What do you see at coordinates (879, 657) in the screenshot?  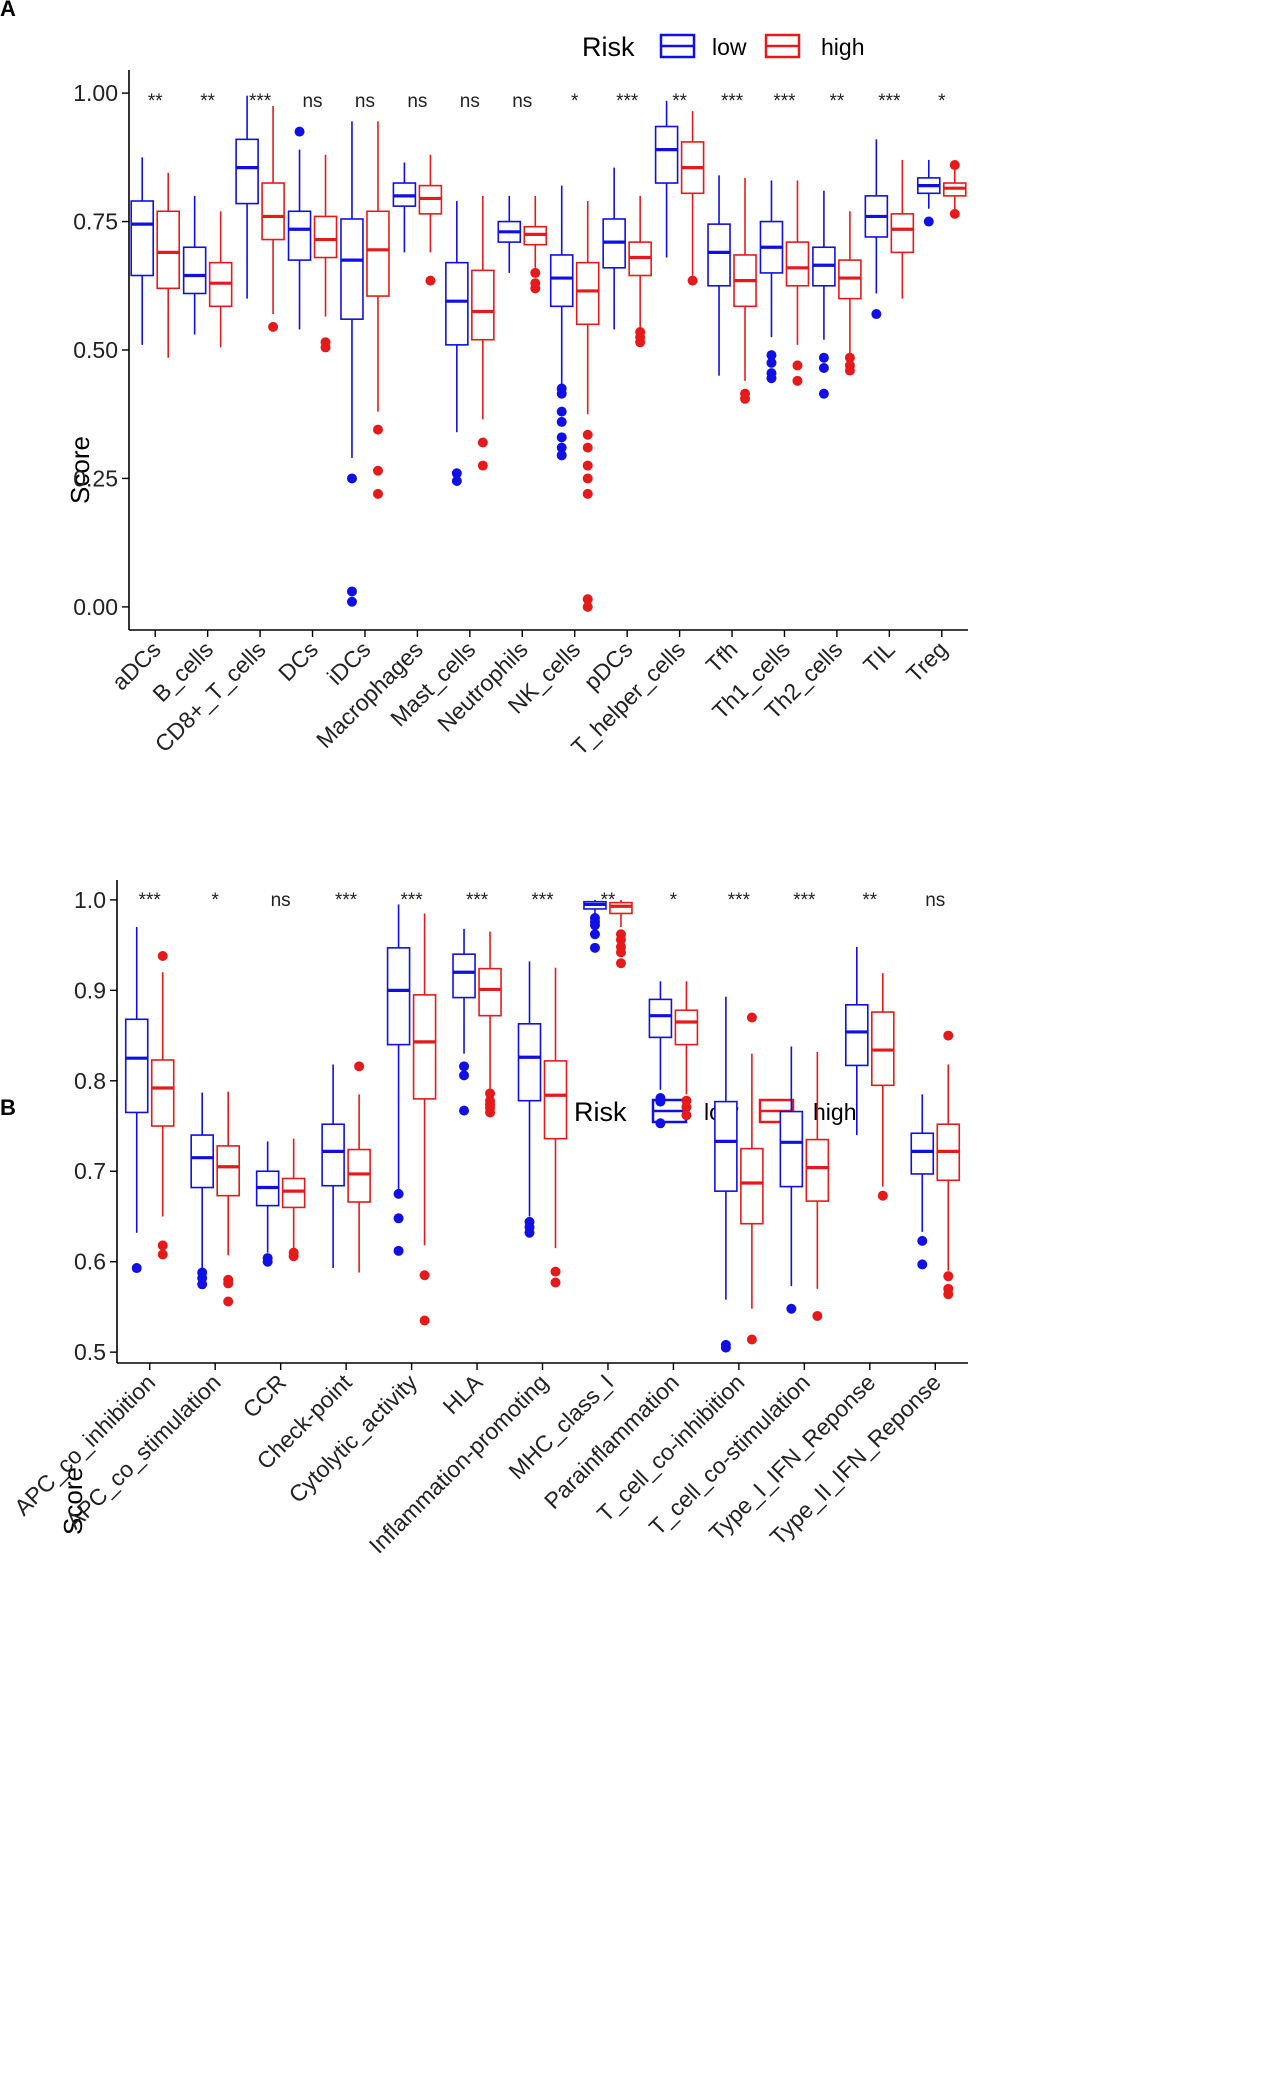 I see `x-tick-label: TIL` at bounding box center [879, 657].